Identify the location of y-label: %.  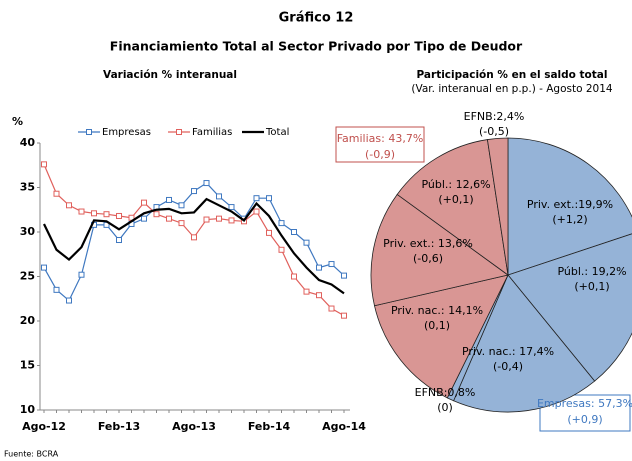
(17, 121).